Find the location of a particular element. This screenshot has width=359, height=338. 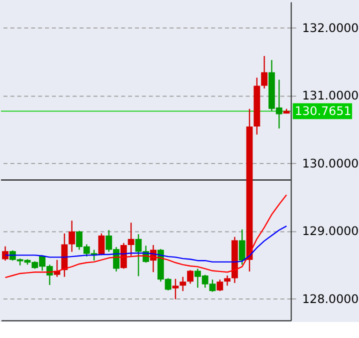

y-tick-label: 131.0000 is located at coordinates (330, 95).